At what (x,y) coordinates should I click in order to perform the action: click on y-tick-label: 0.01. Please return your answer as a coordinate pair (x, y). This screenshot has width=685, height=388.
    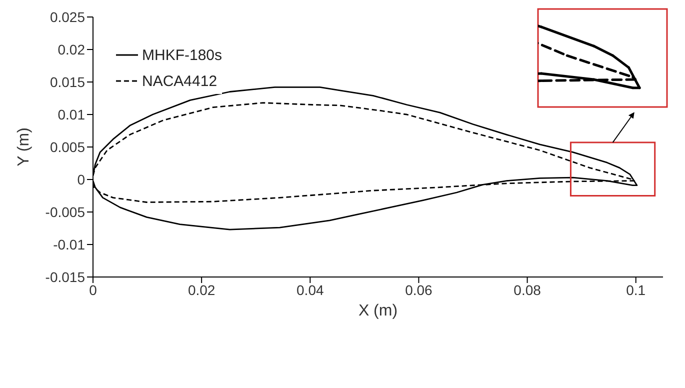
    Looking at the image, I should click on (72, 114).